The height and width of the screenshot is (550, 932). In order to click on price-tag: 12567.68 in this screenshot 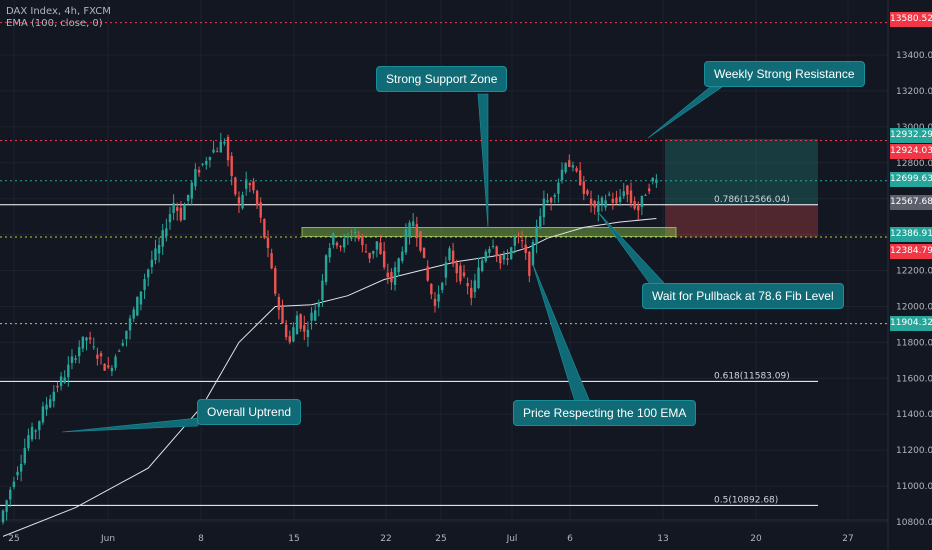, I will do `click(911, 202)`.